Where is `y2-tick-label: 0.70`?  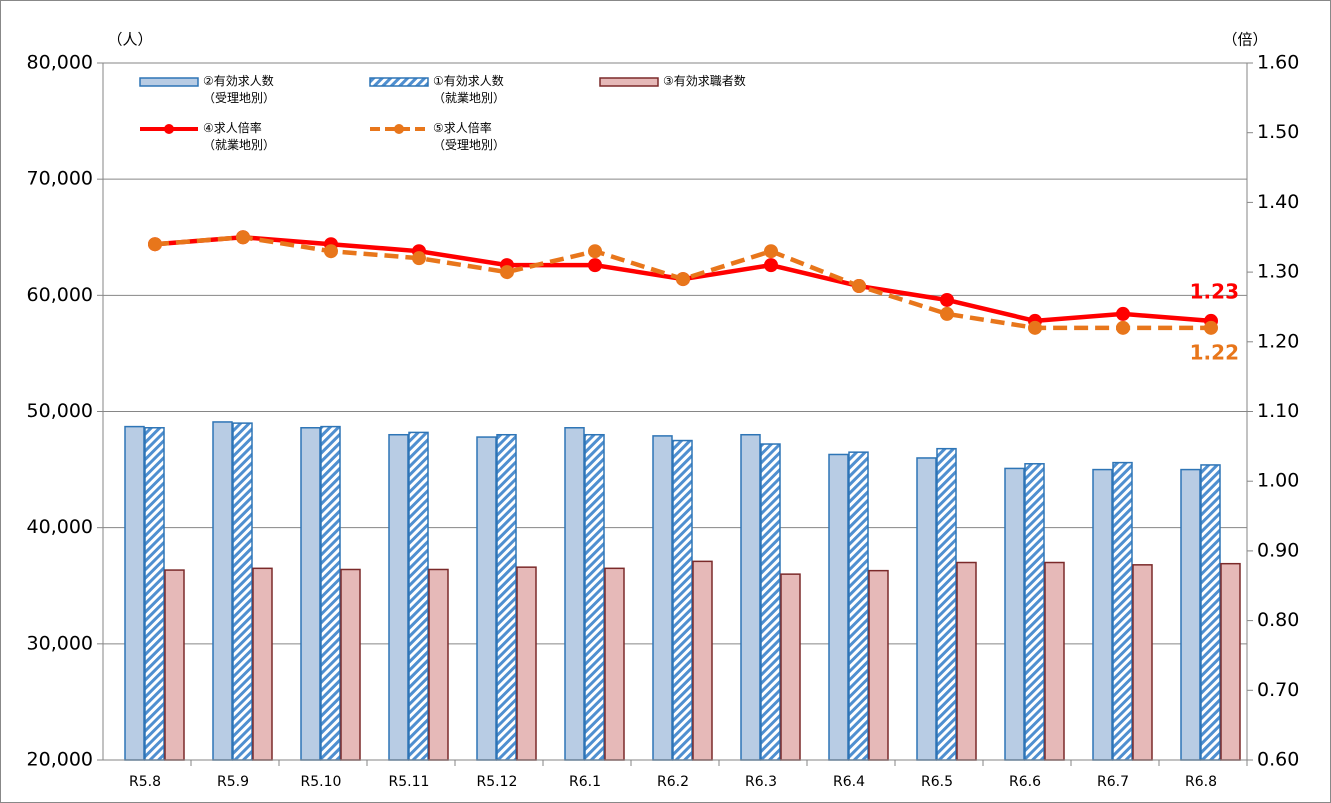 y2-tick-label: 0.70 is located at coordinates (1278, 690).